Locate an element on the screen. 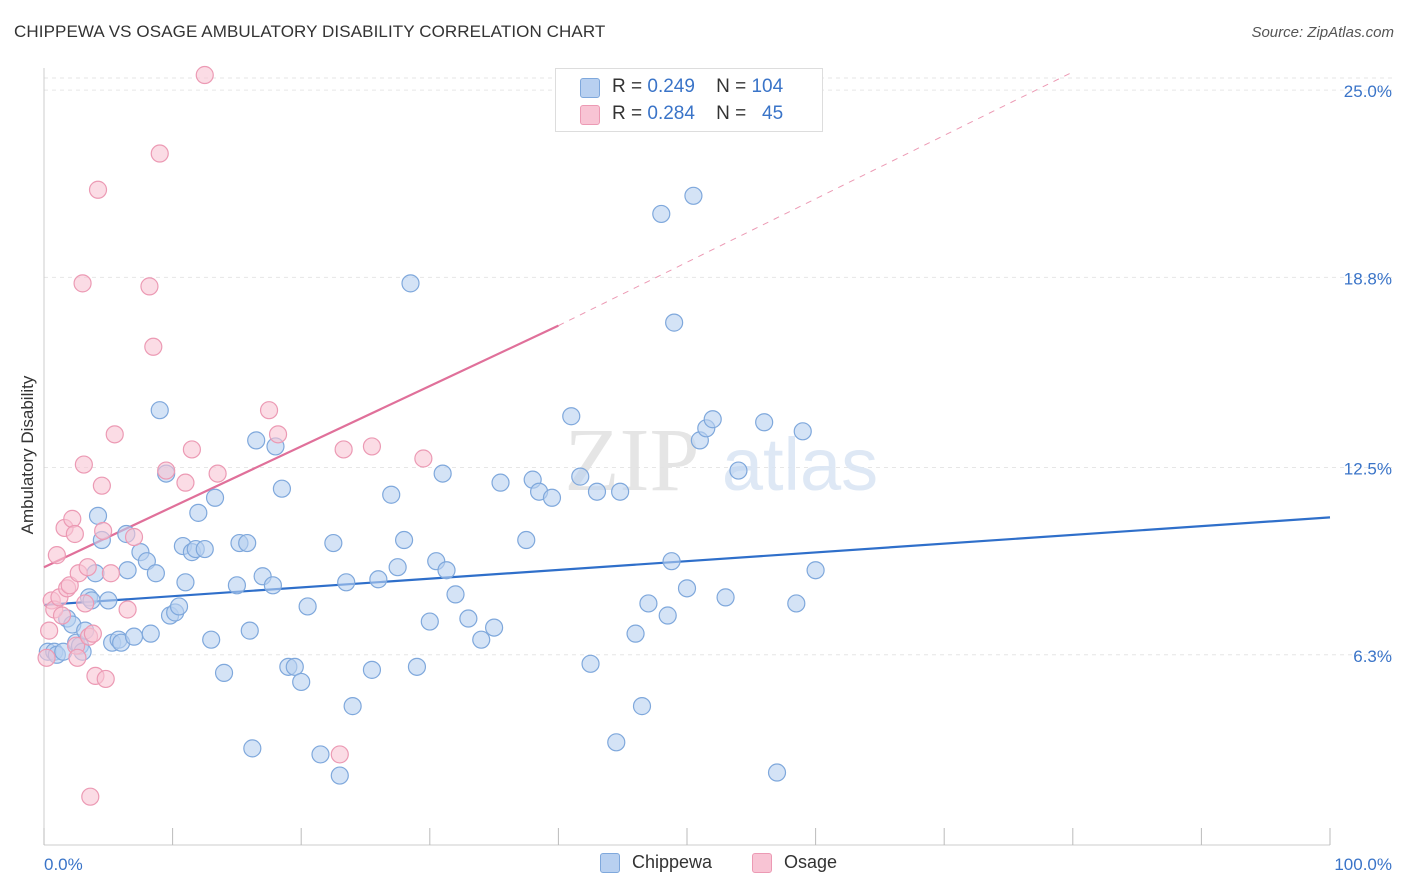 Image resolution: width=1406 pixels, height=892 pixels. y-tick-label: 25.0% is located at coordinates (1368, 91).